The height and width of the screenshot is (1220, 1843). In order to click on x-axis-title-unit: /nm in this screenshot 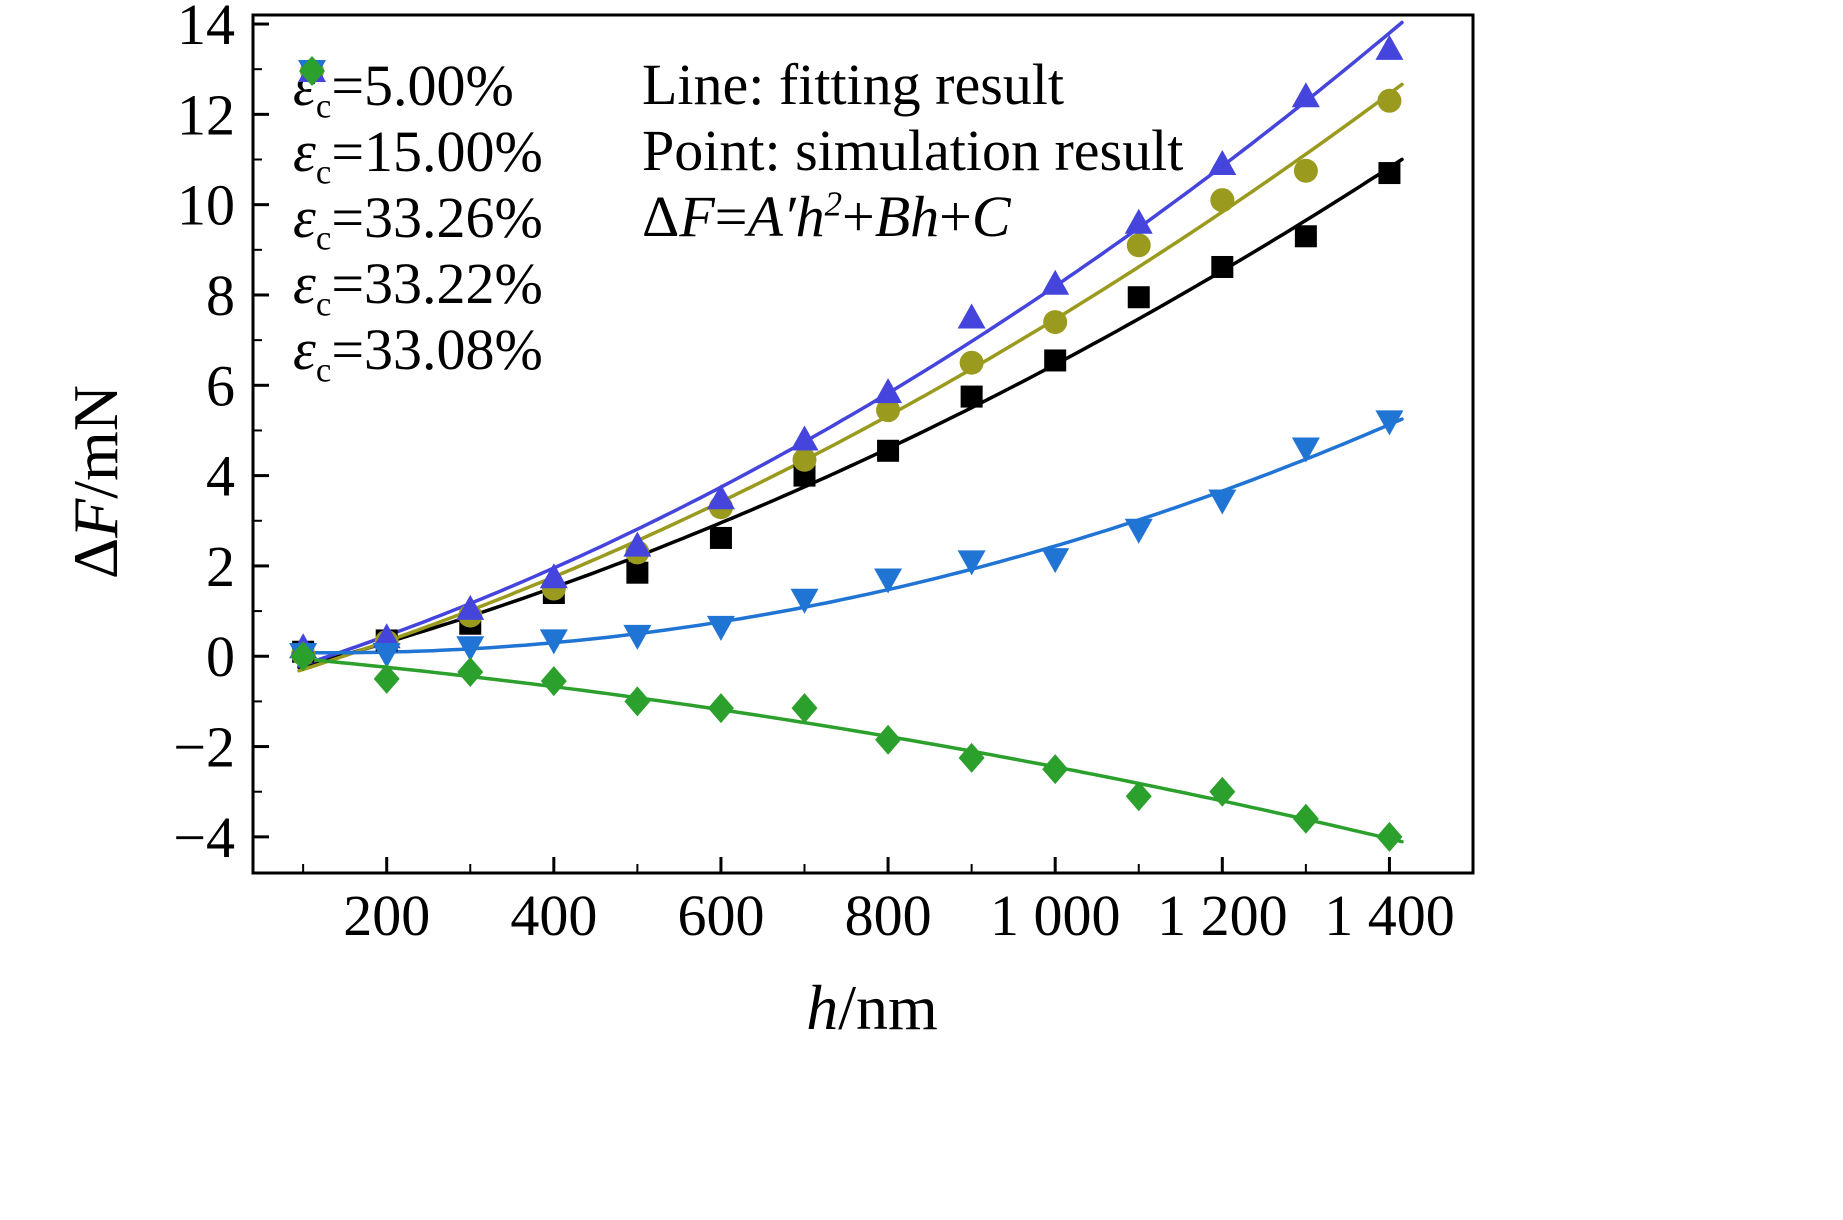, I will do `click(888, 1007)`.